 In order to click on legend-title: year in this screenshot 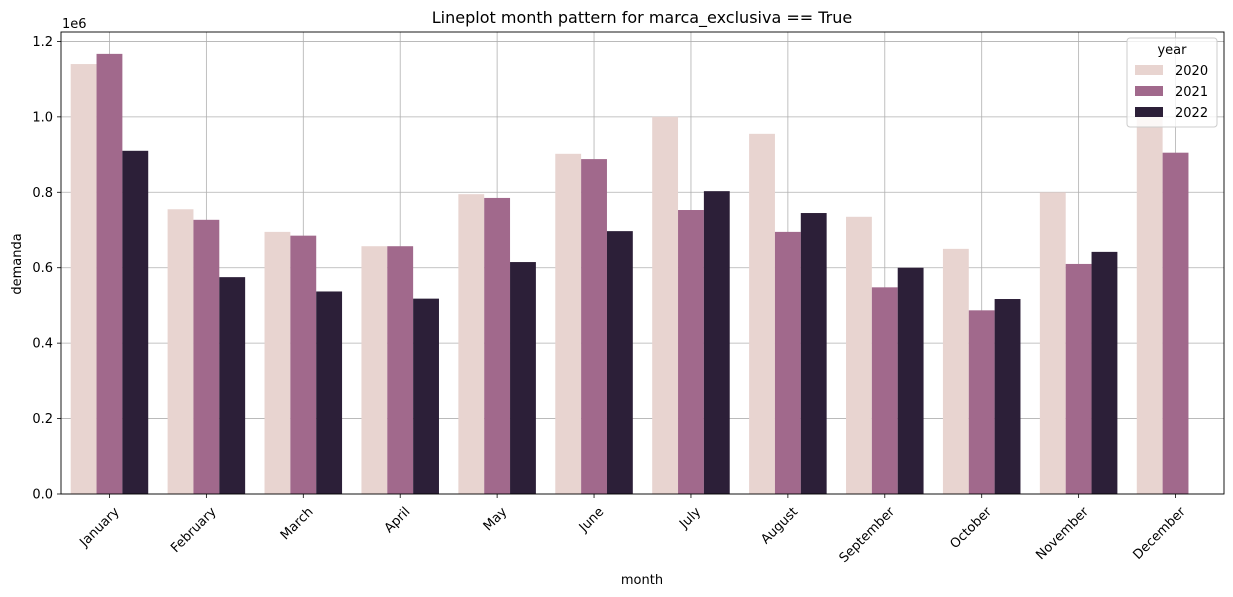, I will do `click(1172, 50)`.